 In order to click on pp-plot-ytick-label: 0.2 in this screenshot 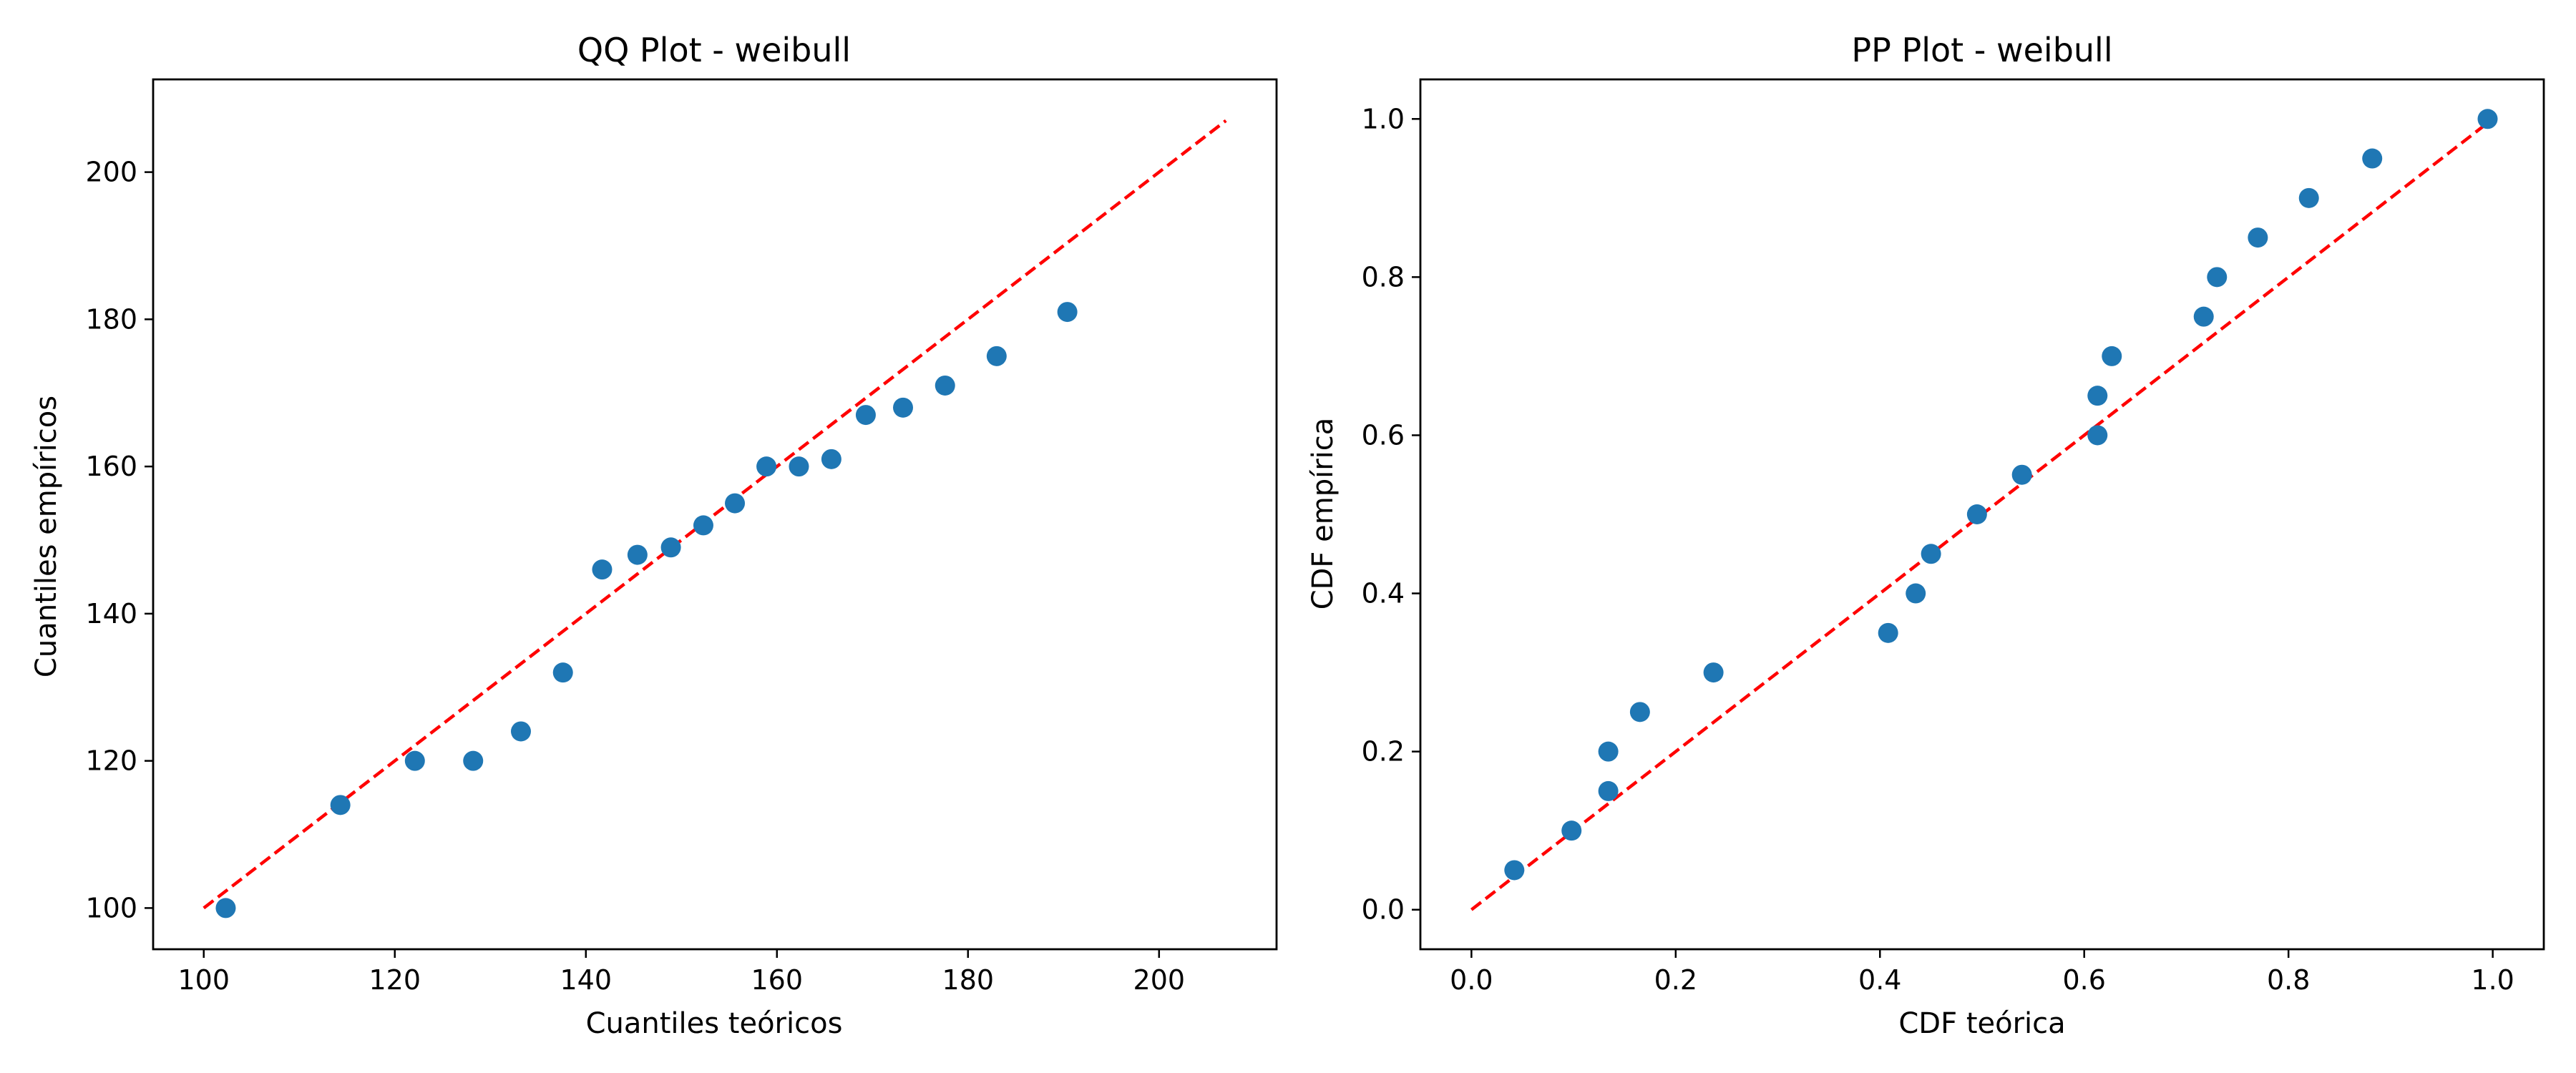, I will do `click(1383, 752)`.